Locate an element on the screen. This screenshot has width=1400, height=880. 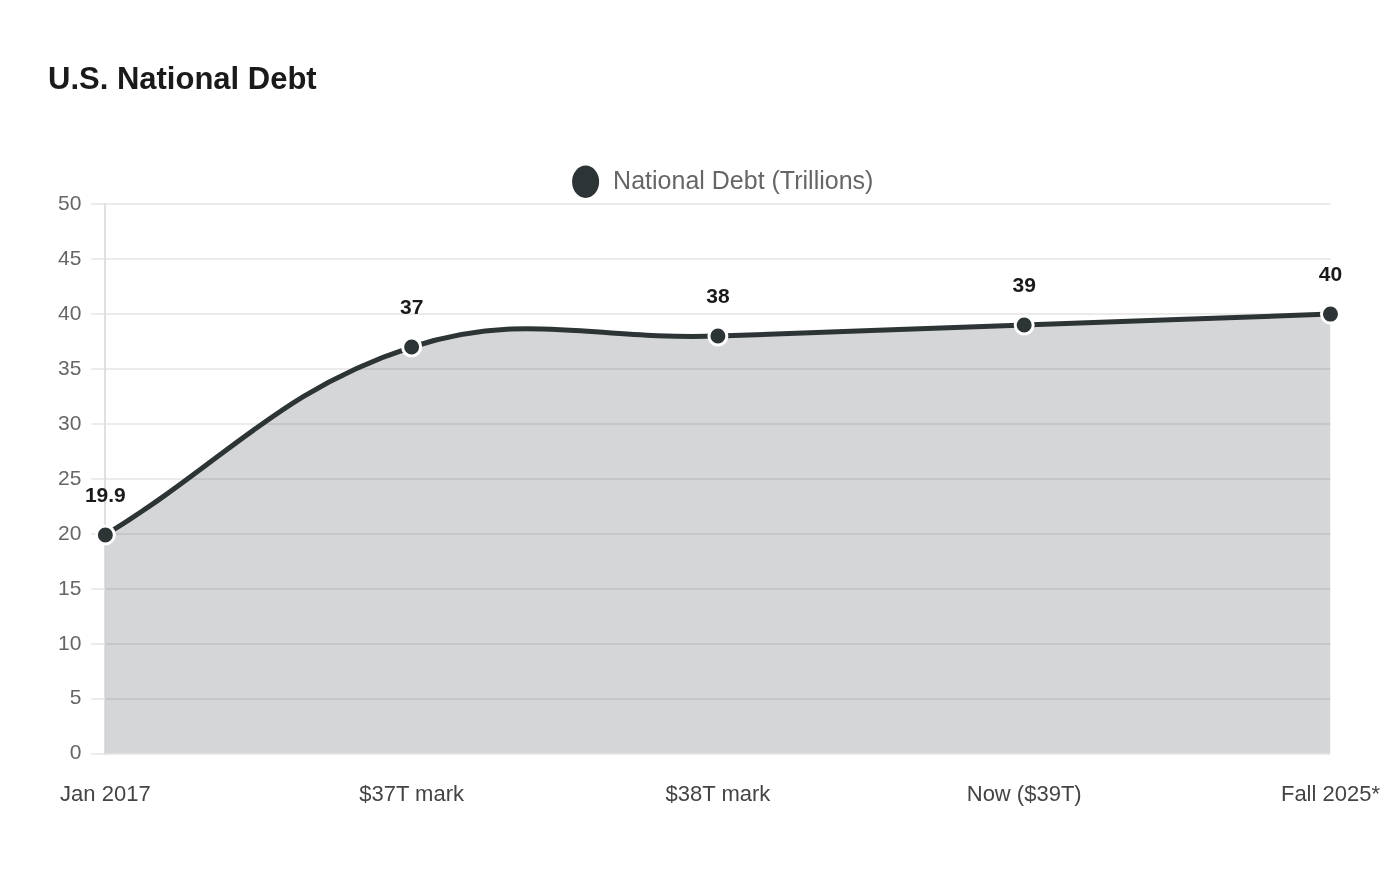
y-tick-label: 15 is located at coordinates (70, 587).